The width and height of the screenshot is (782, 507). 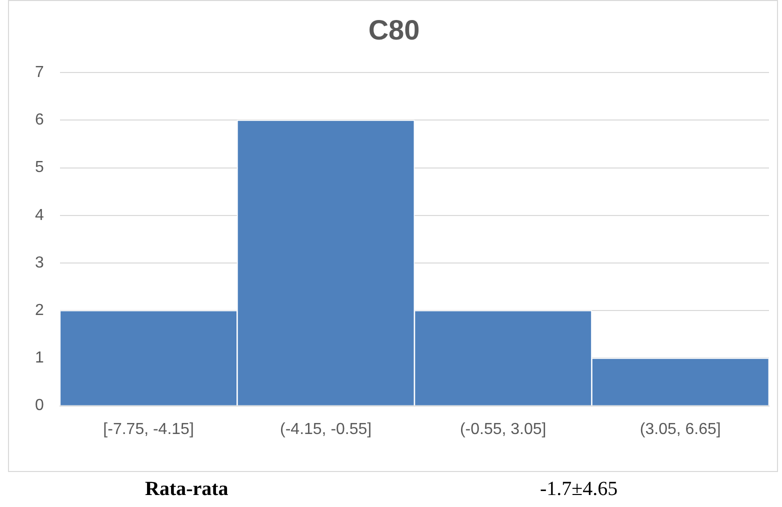 I want to click on y-tick-label: 1, so click(x=39, y=358).